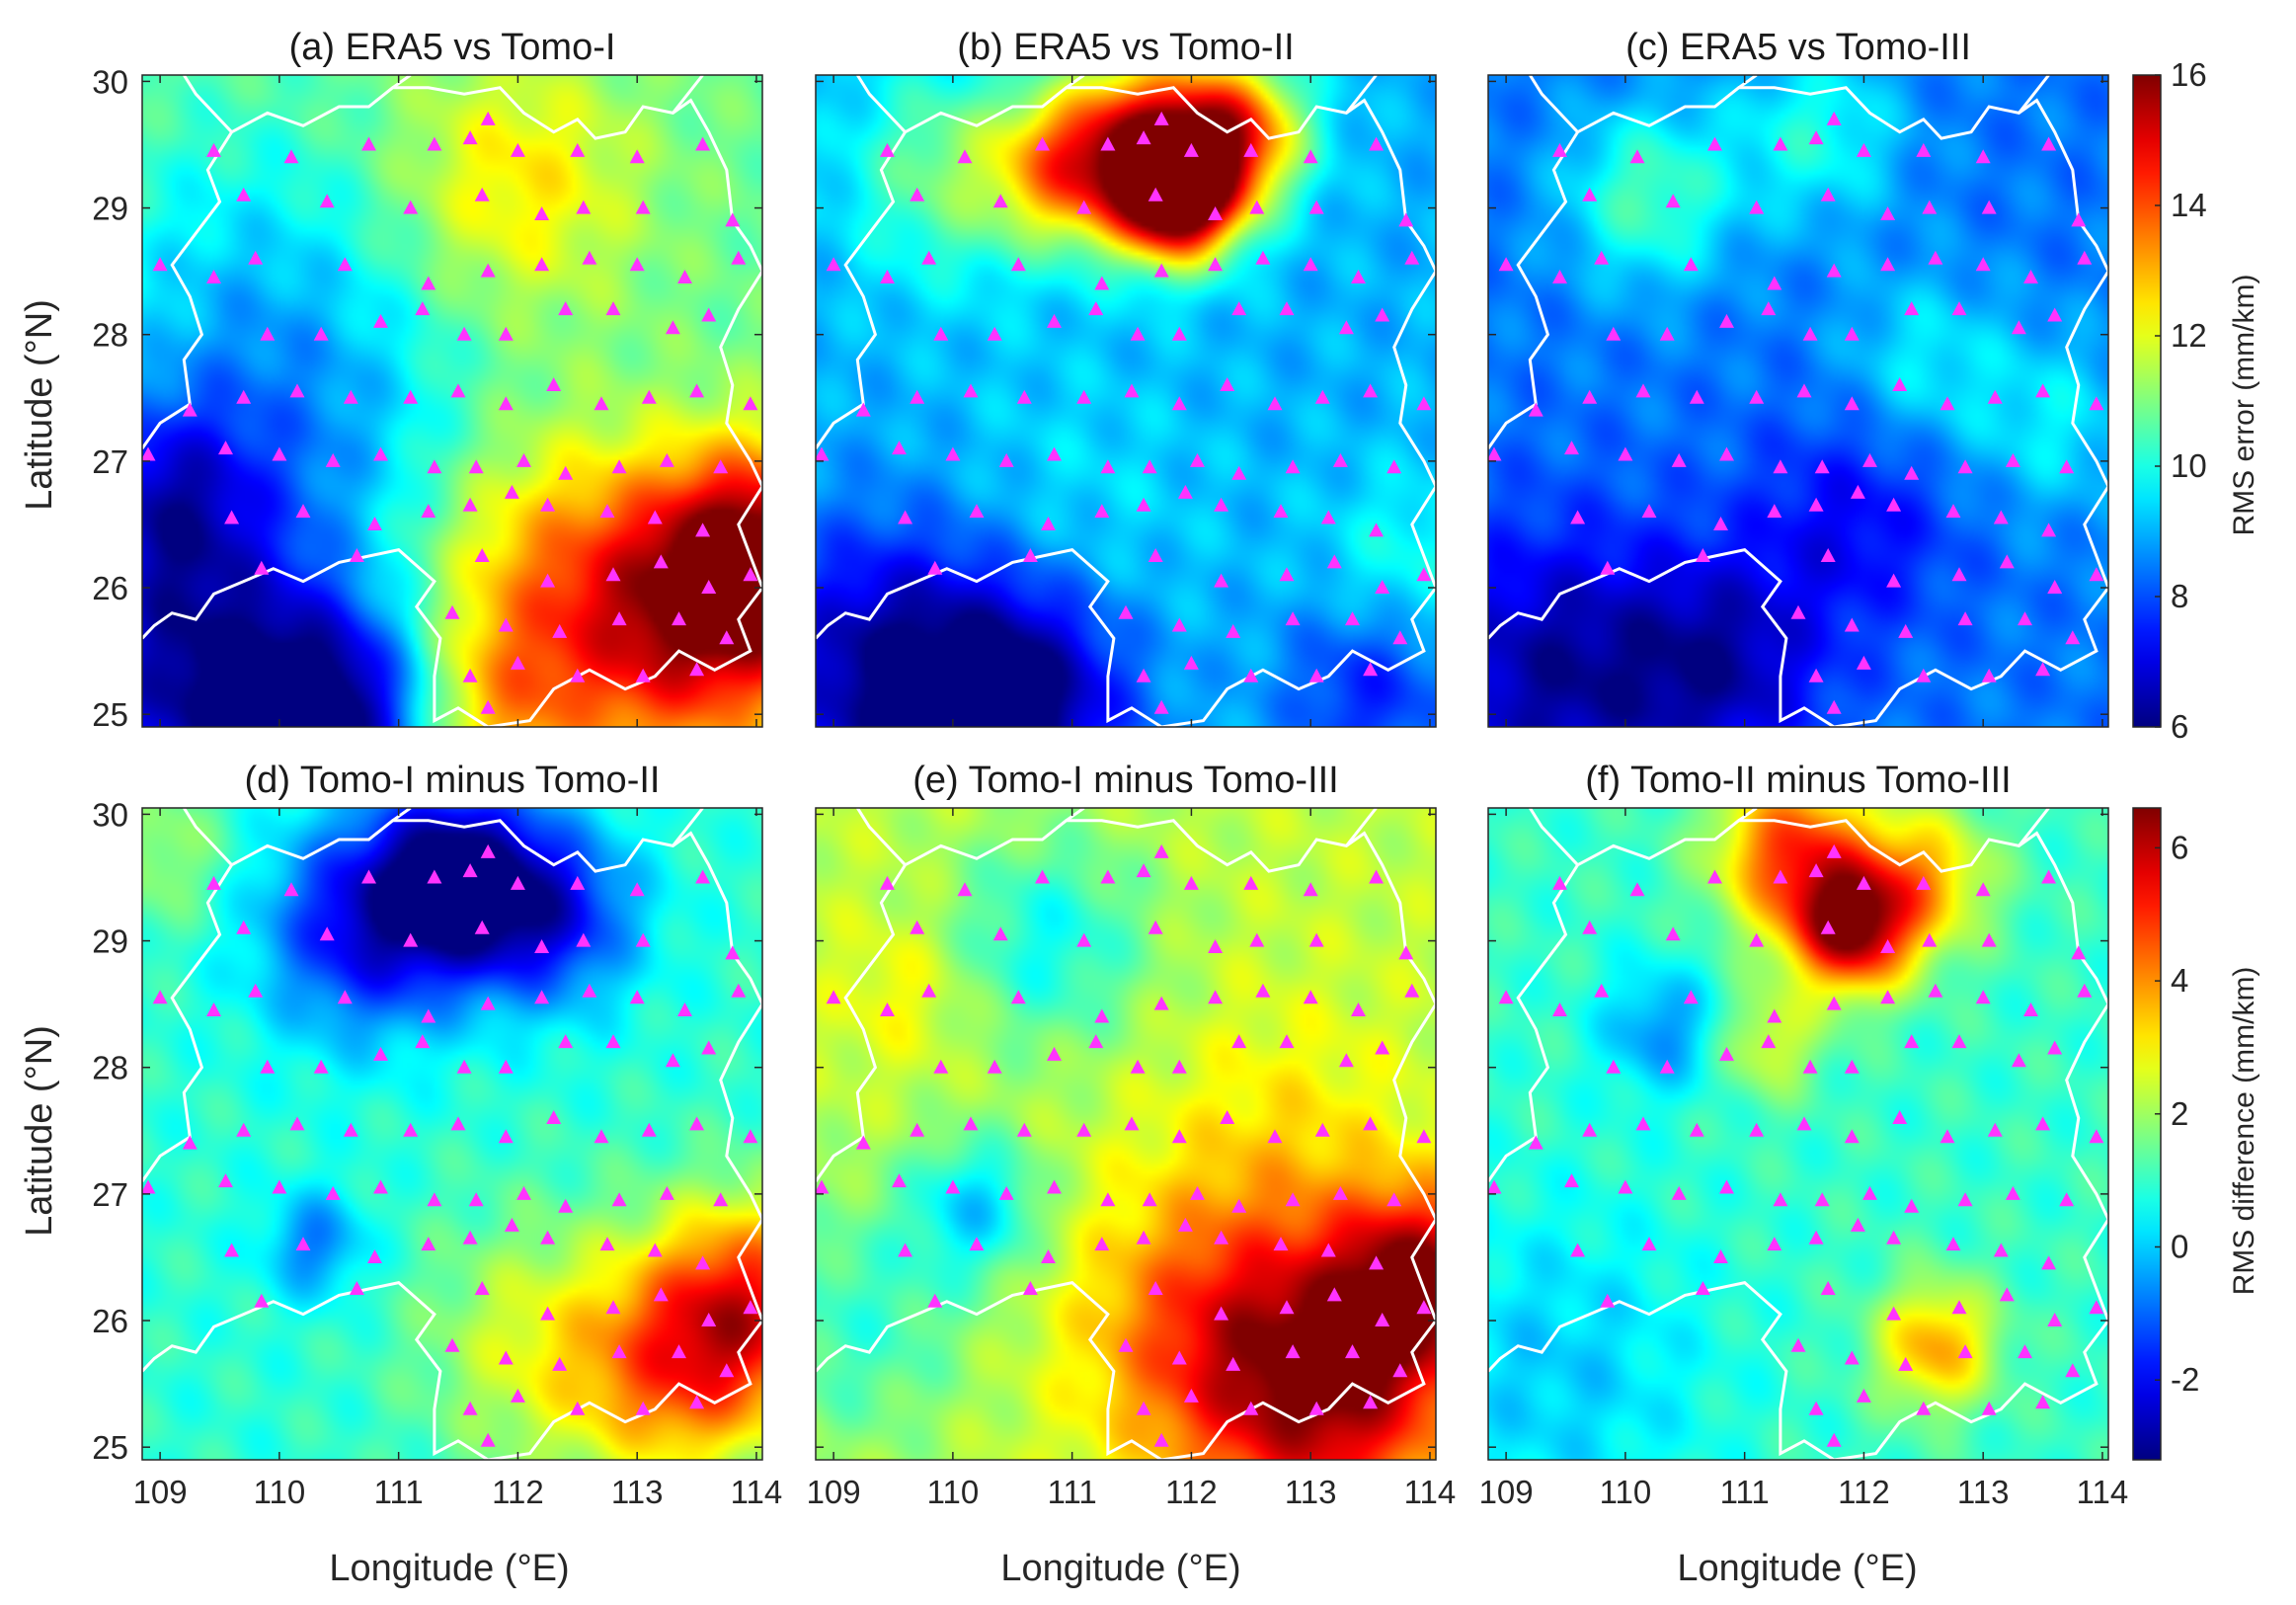  I want to click on y-tick-label: 25, so click(110, 714).